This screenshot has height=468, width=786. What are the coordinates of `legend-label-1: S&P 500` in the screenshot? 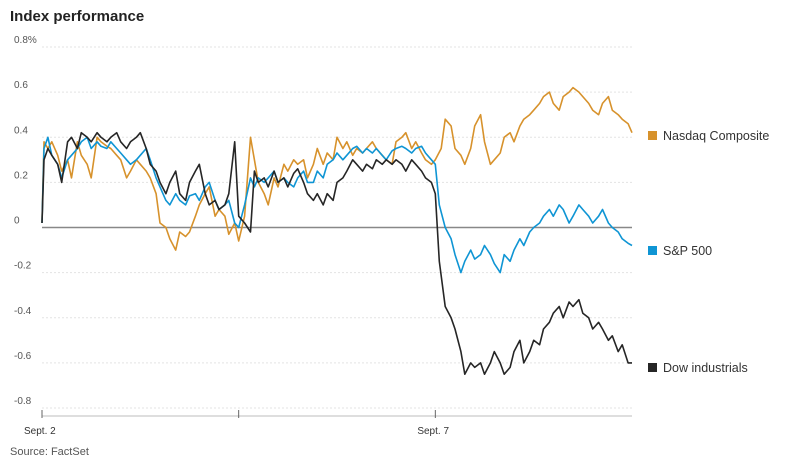 It's located at (687, 251).